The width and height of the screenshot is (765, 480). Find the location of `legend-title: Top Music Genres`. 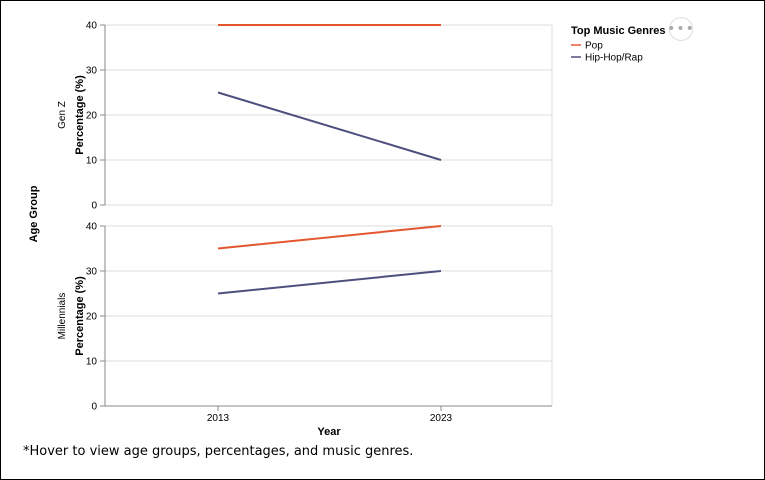

legend-title: Top Music Genres is located at coordinates (618, 31).